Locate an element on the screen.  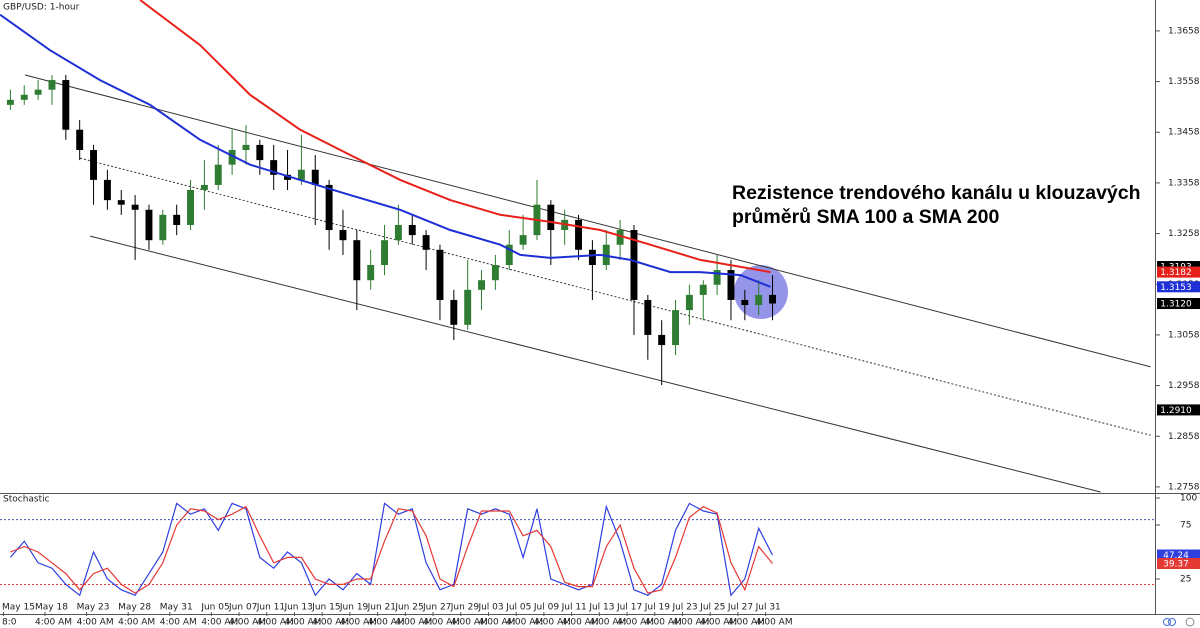
x-tick-label: May 28 is located at coordinates (134, 608).